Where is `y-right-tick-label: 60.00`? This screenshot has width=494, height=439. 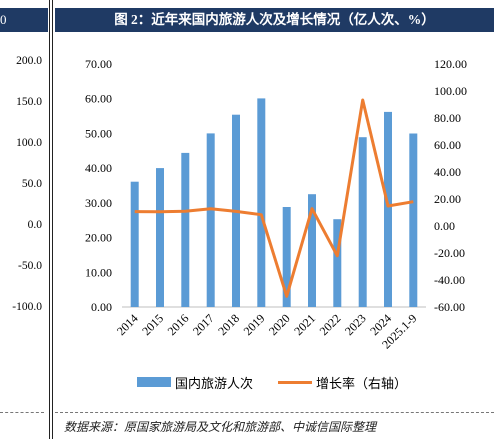 y-right-tick-label: 60.00 is located at coordinates (447, 145).